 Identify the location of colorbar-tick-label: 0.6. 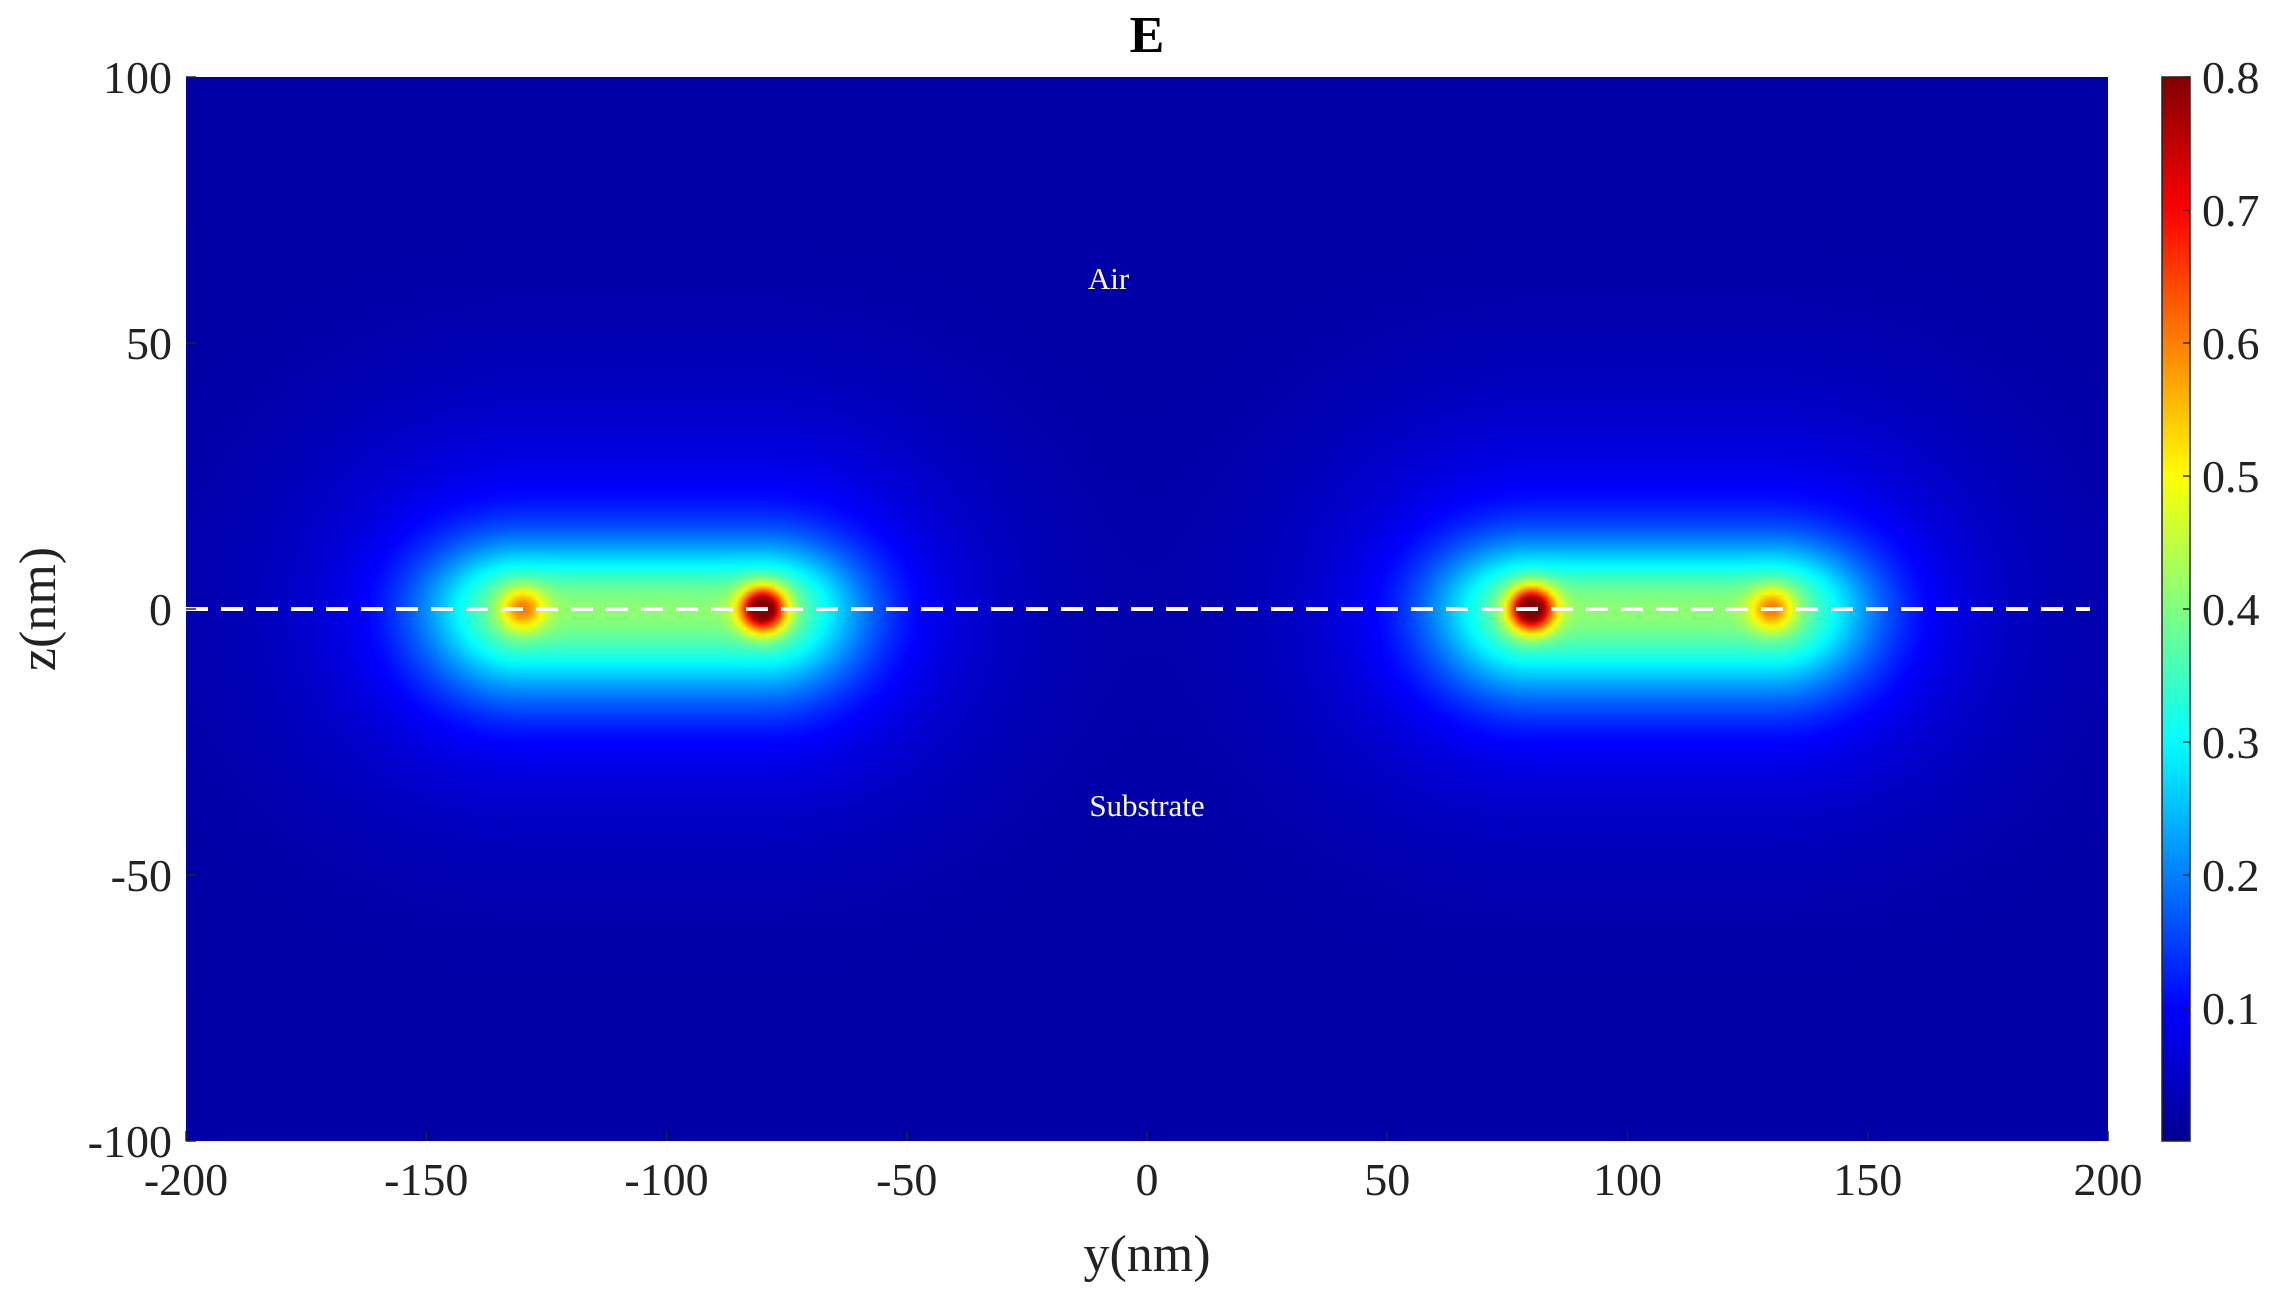
(2231, 343).